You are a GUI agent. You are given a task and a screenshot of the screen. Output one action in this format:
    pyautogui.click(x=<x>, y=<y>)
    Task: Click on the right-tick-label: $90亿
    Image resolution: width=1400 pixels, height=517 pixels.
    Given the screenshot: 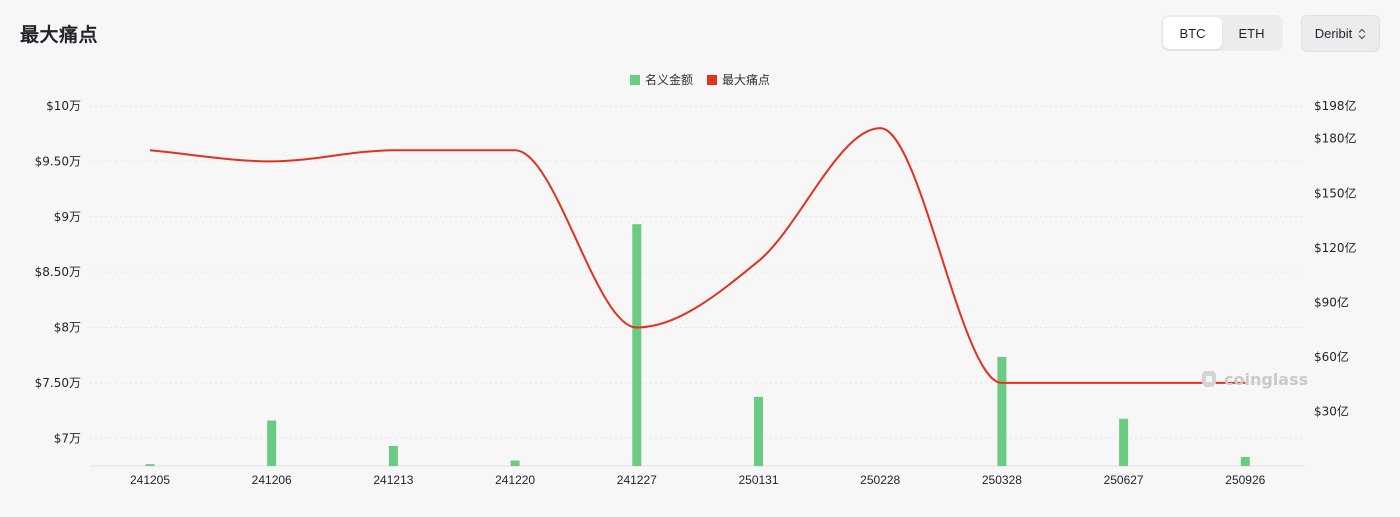 What is the action you would take?
    pyautogui.click(x=1331, y=301)
    